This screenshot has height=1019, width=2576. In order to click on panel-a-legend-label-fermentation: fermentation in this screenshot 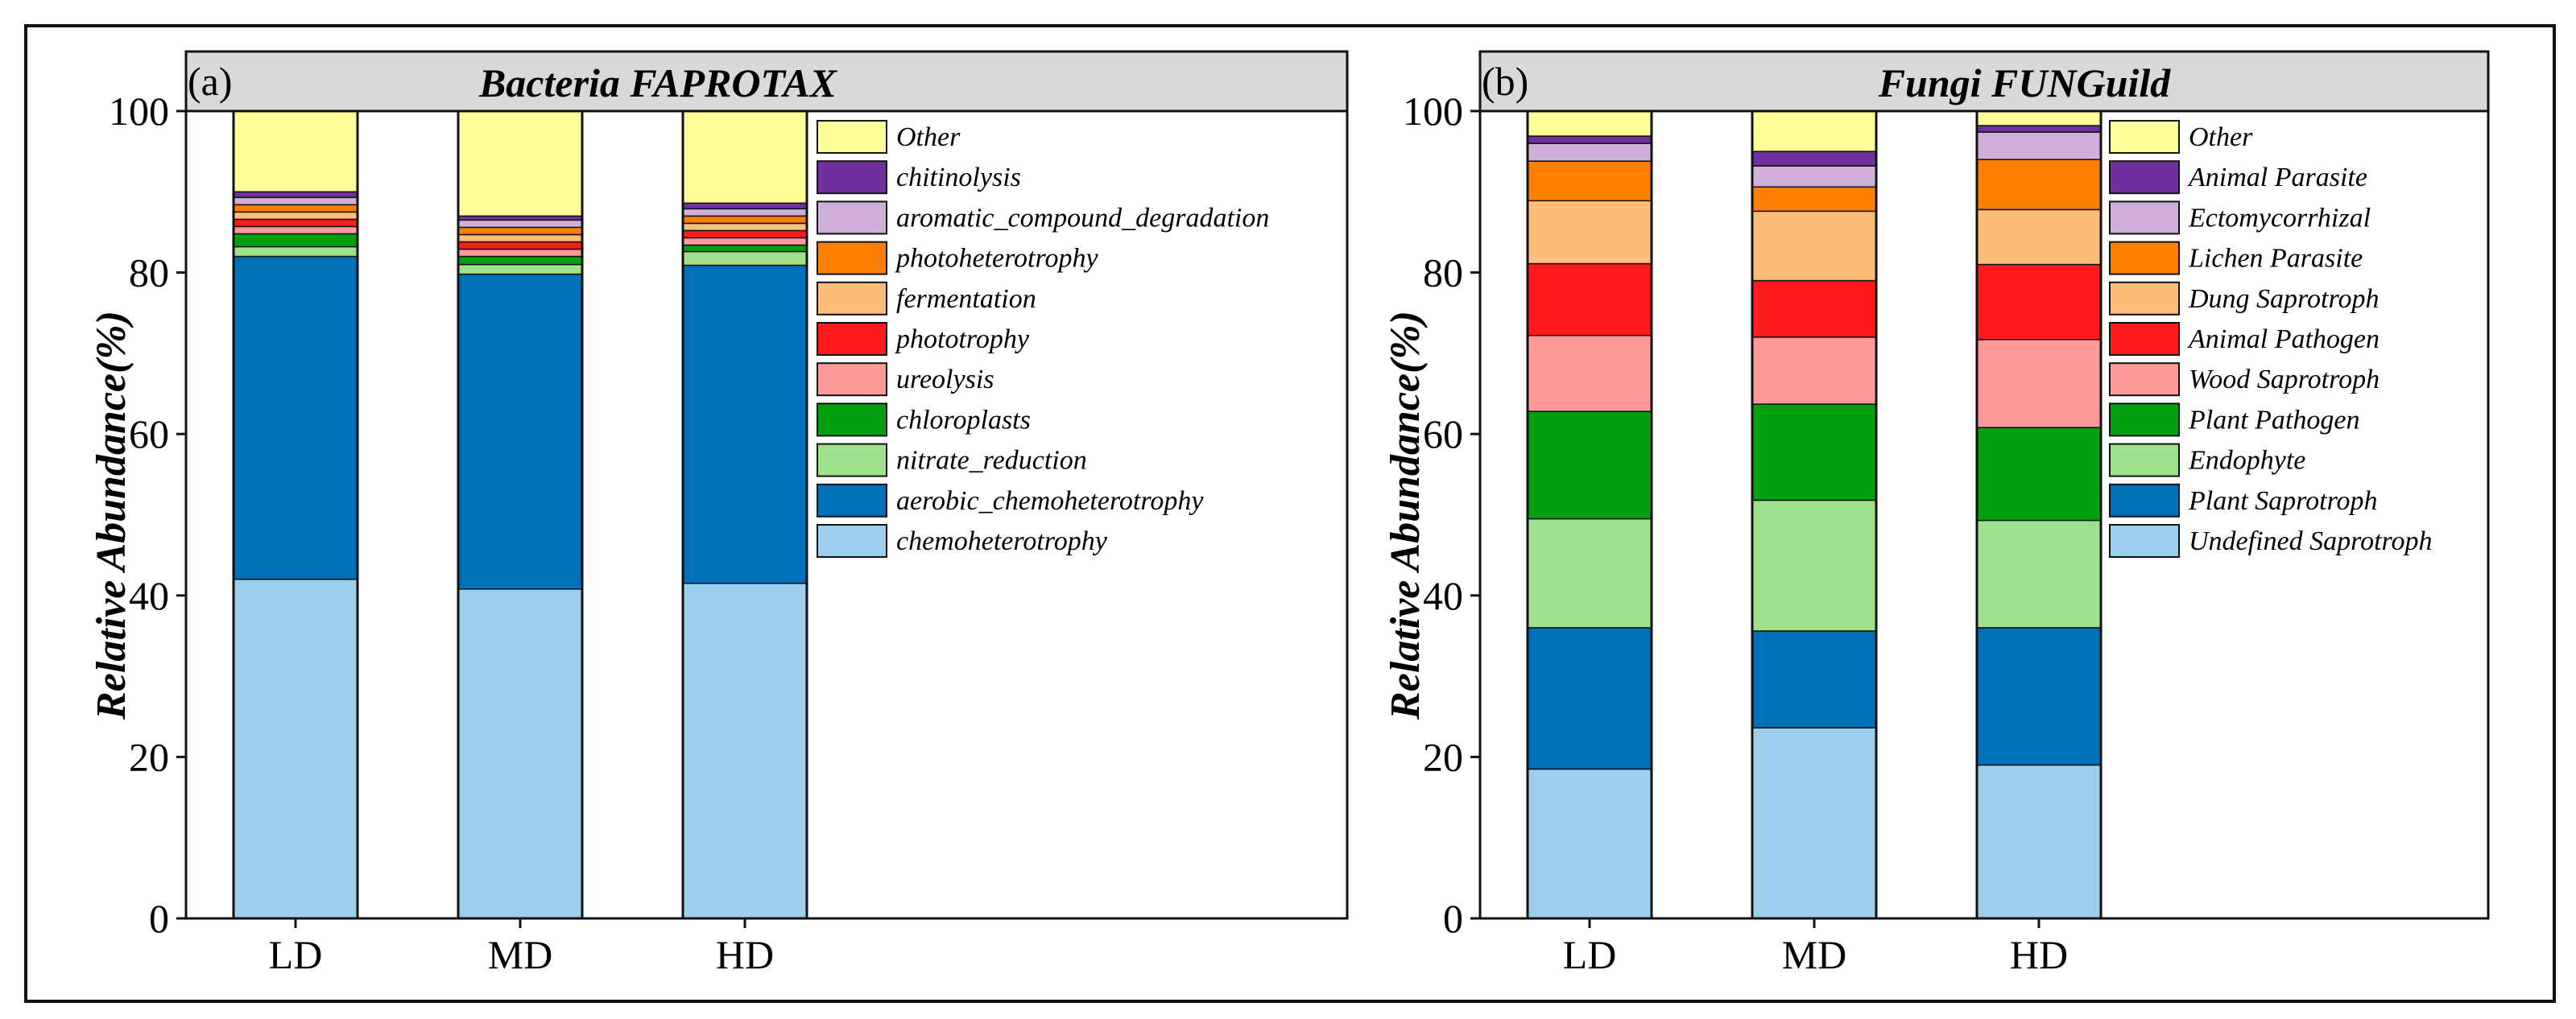, I will do `click(966, 299)`.